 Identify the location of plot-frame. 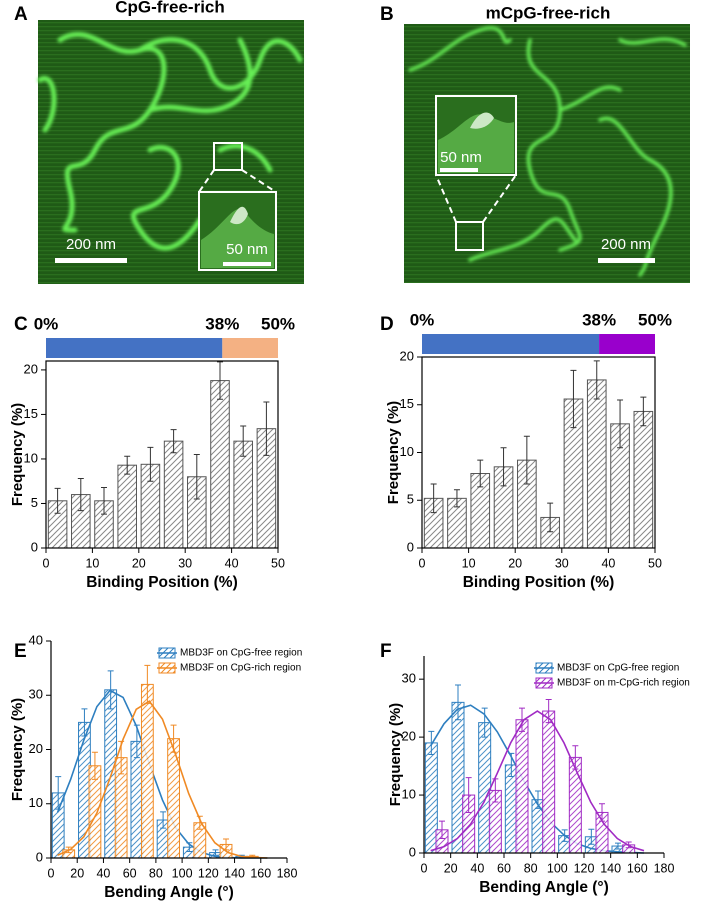
(162, 454).